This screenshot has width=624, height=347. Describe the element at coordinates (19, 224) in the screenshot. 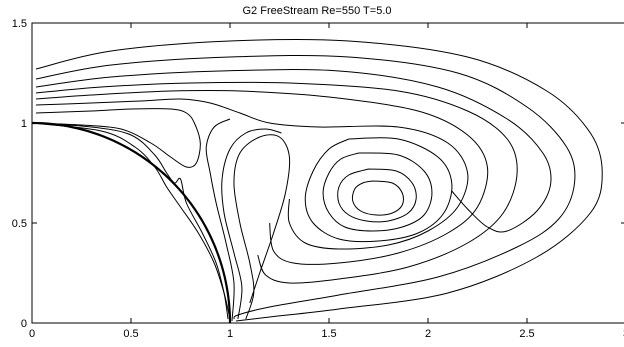

I see `y-tick-label-1: 0.5` at that location.